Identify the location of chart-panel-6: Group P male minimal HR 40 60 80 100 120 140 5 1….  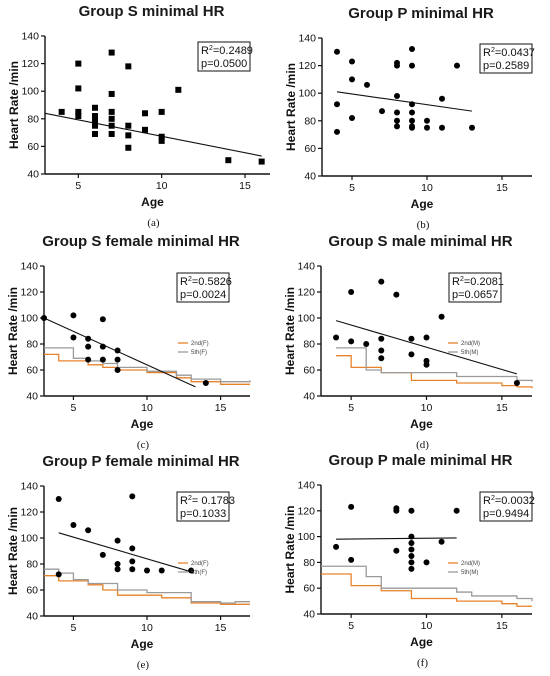
(409, 560).